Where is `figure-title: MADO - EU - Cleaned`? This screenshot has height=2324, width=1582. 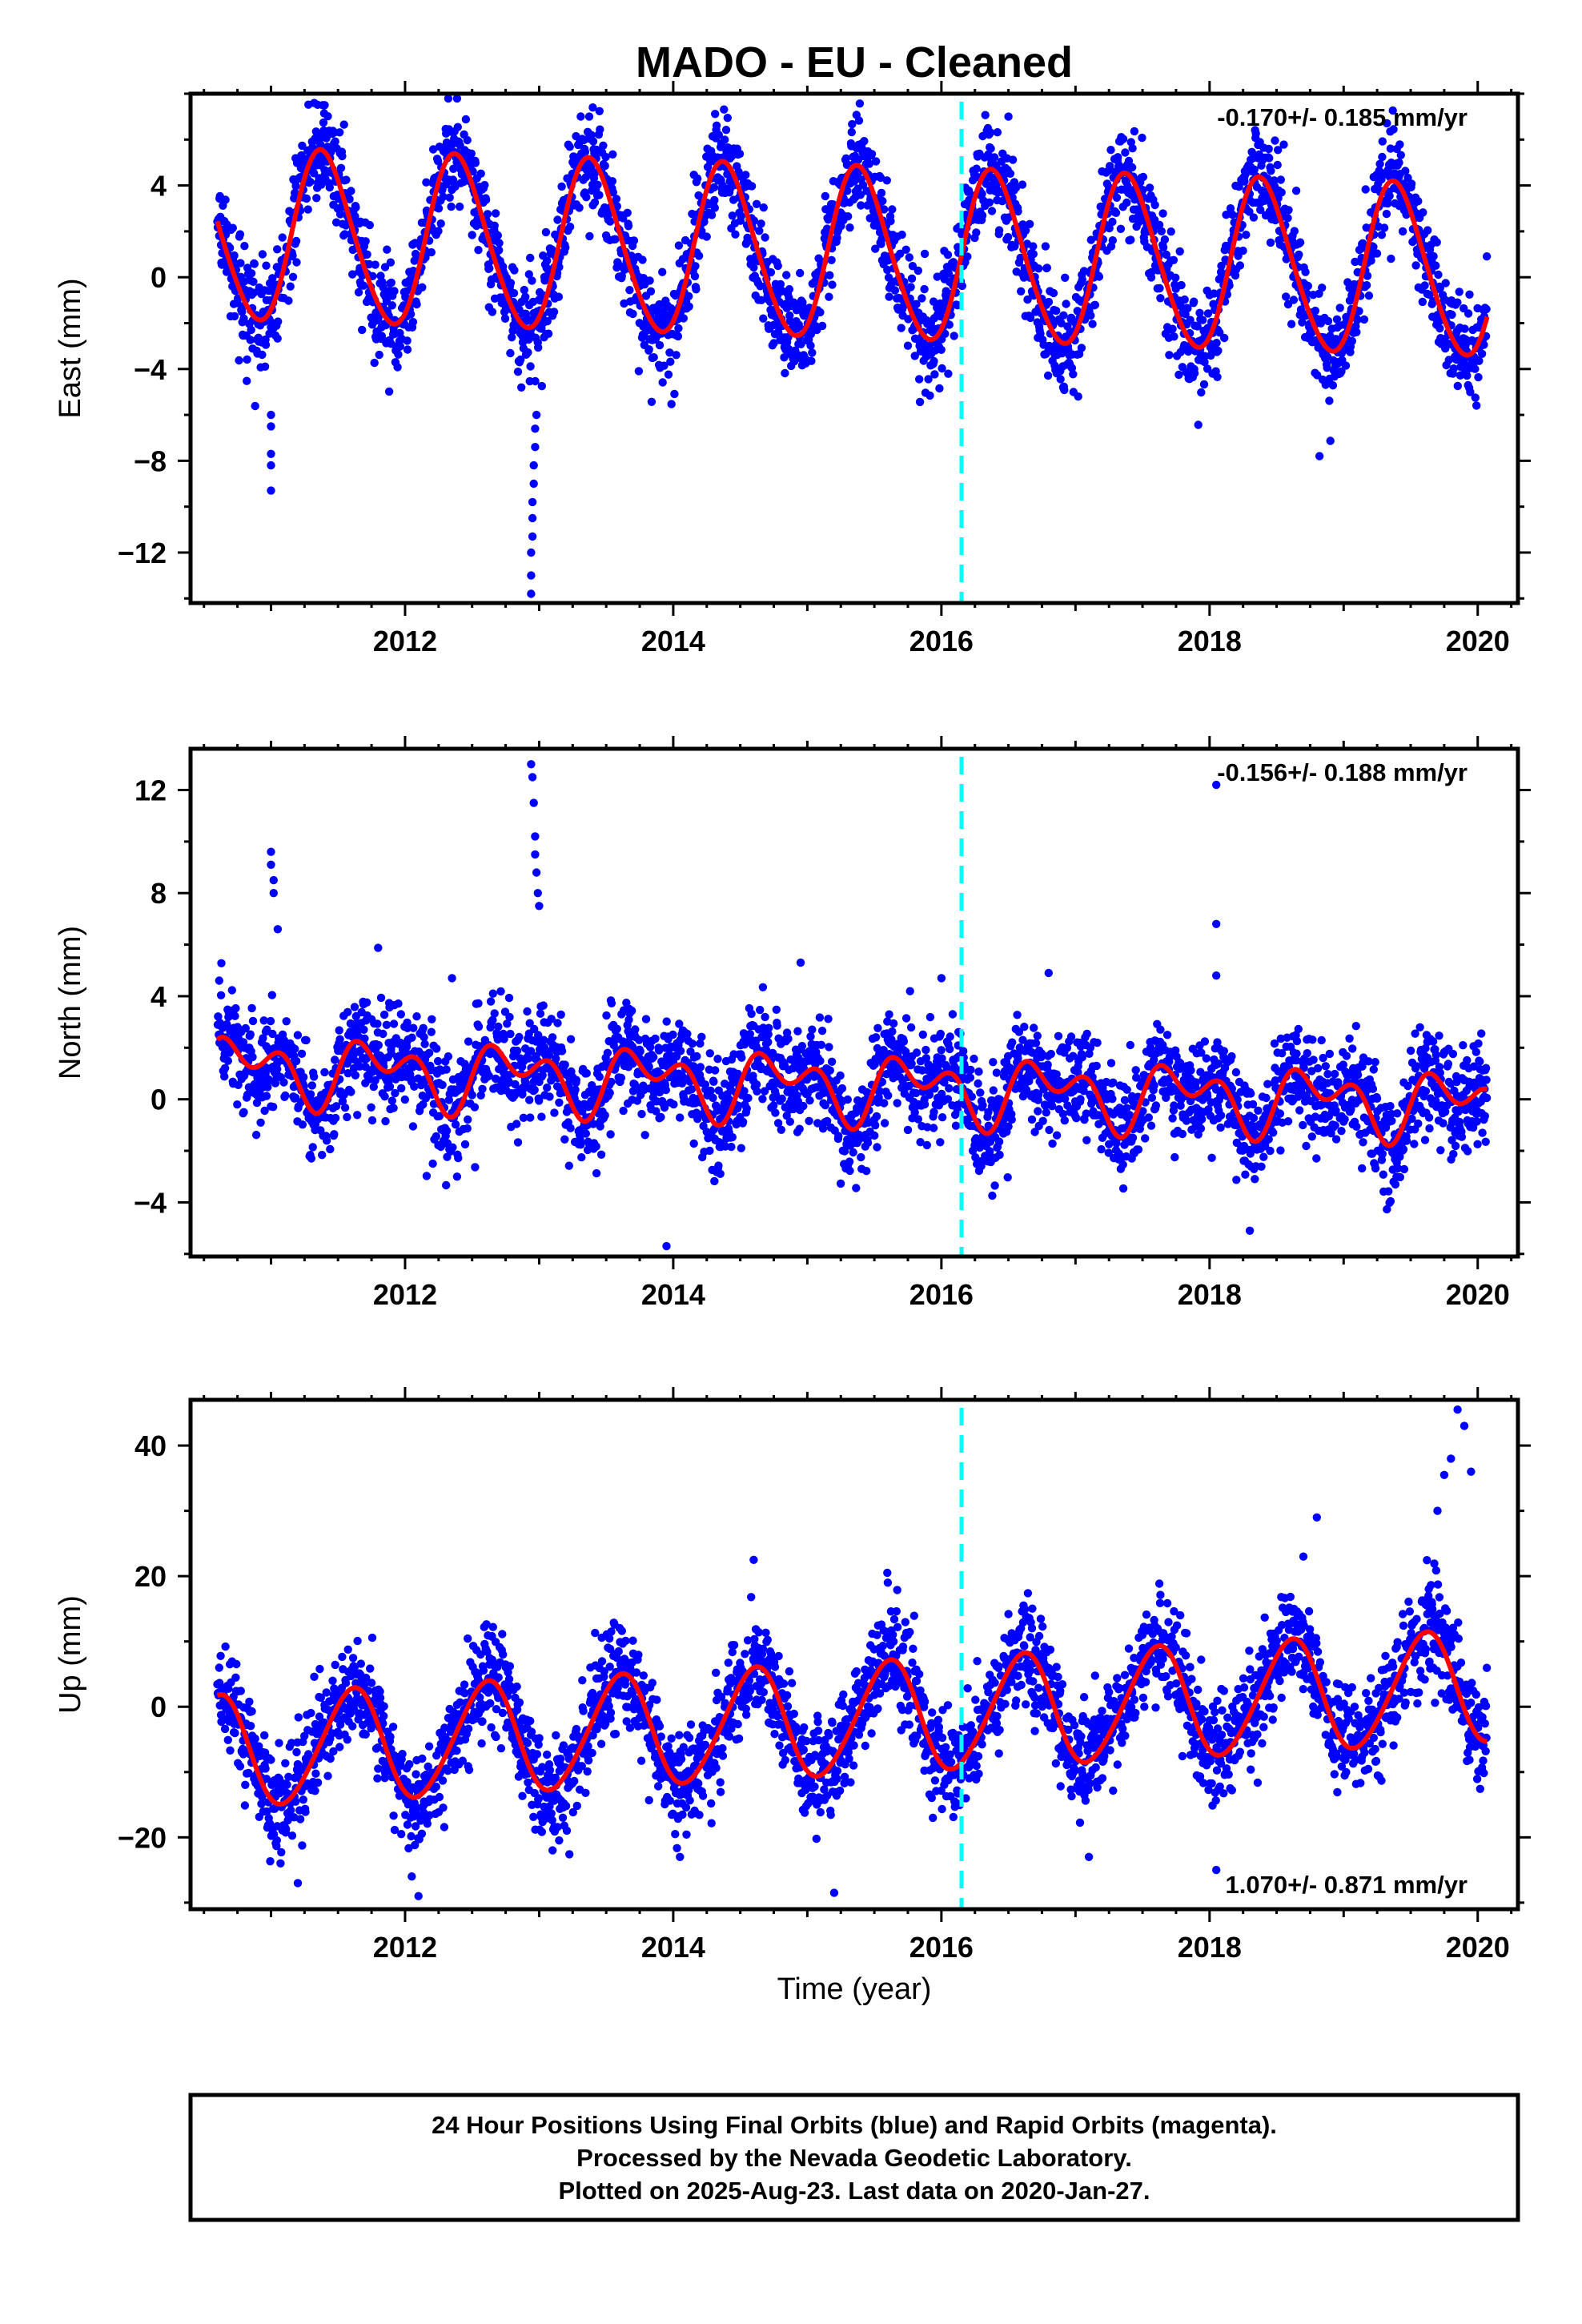 figure-title: MADO - EU - Cleaned is located at coordinates (854, 62).